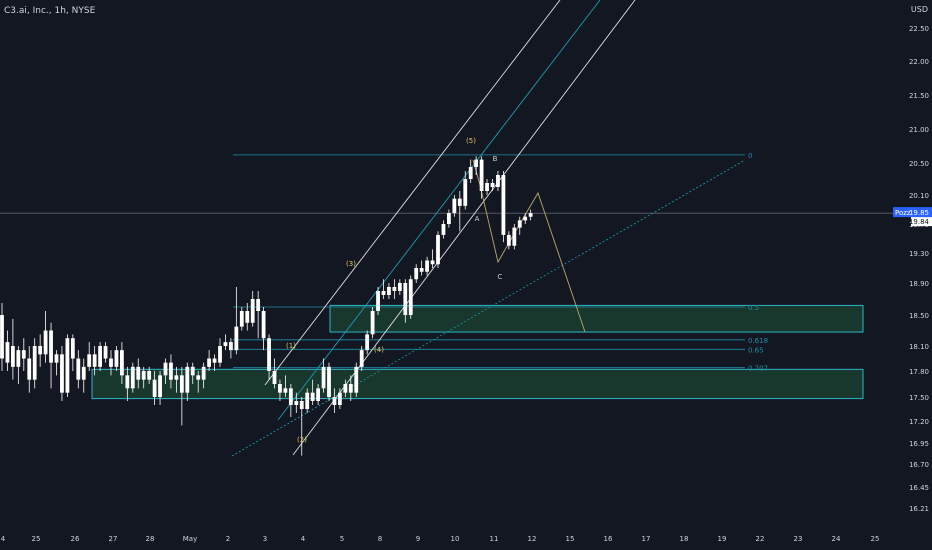 Image resolution: width=932 pixels, height=550 pixels. I want to click on x-tick-label: 16, so click(608, 539).